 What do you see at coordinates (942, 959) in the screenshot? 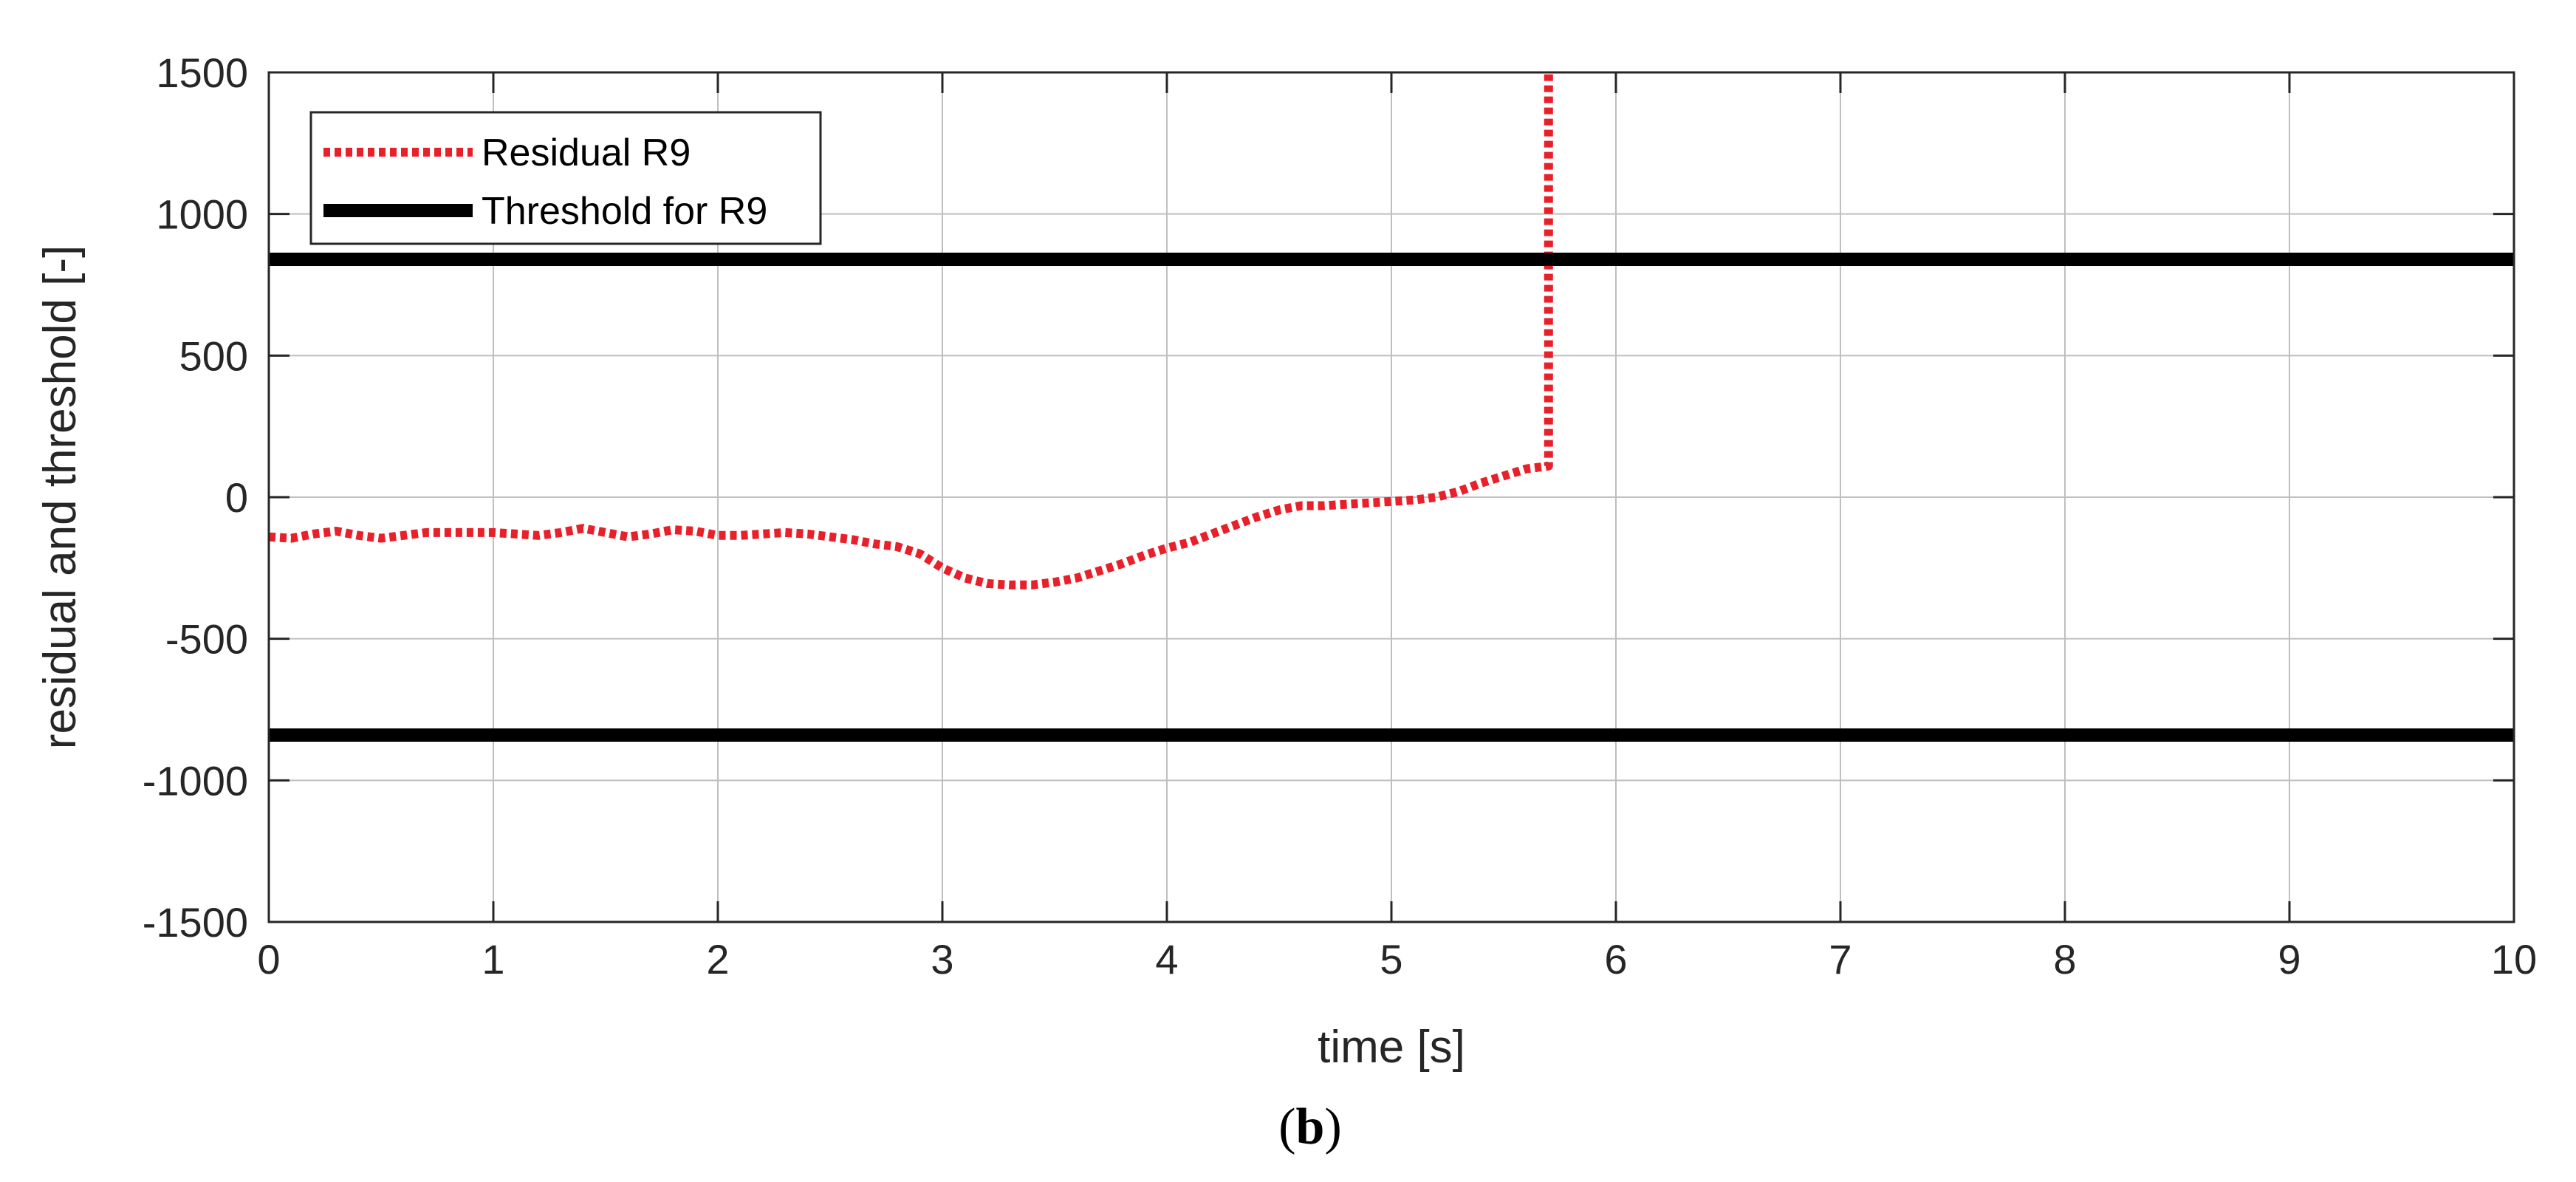
I see `x-tick-label: 3` at bounding box center [942, 959].